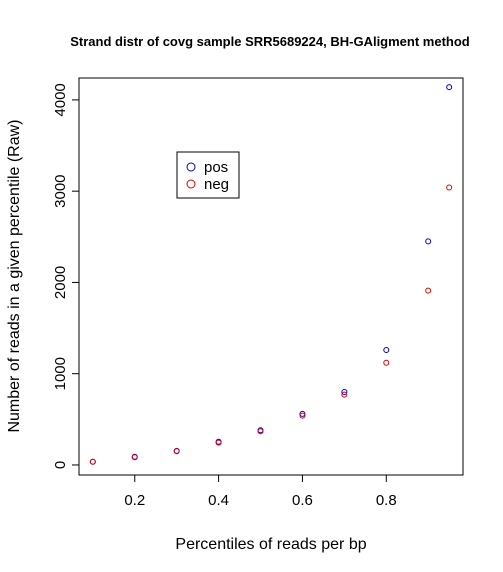  I want to click on legend-box, so click(208, 175).